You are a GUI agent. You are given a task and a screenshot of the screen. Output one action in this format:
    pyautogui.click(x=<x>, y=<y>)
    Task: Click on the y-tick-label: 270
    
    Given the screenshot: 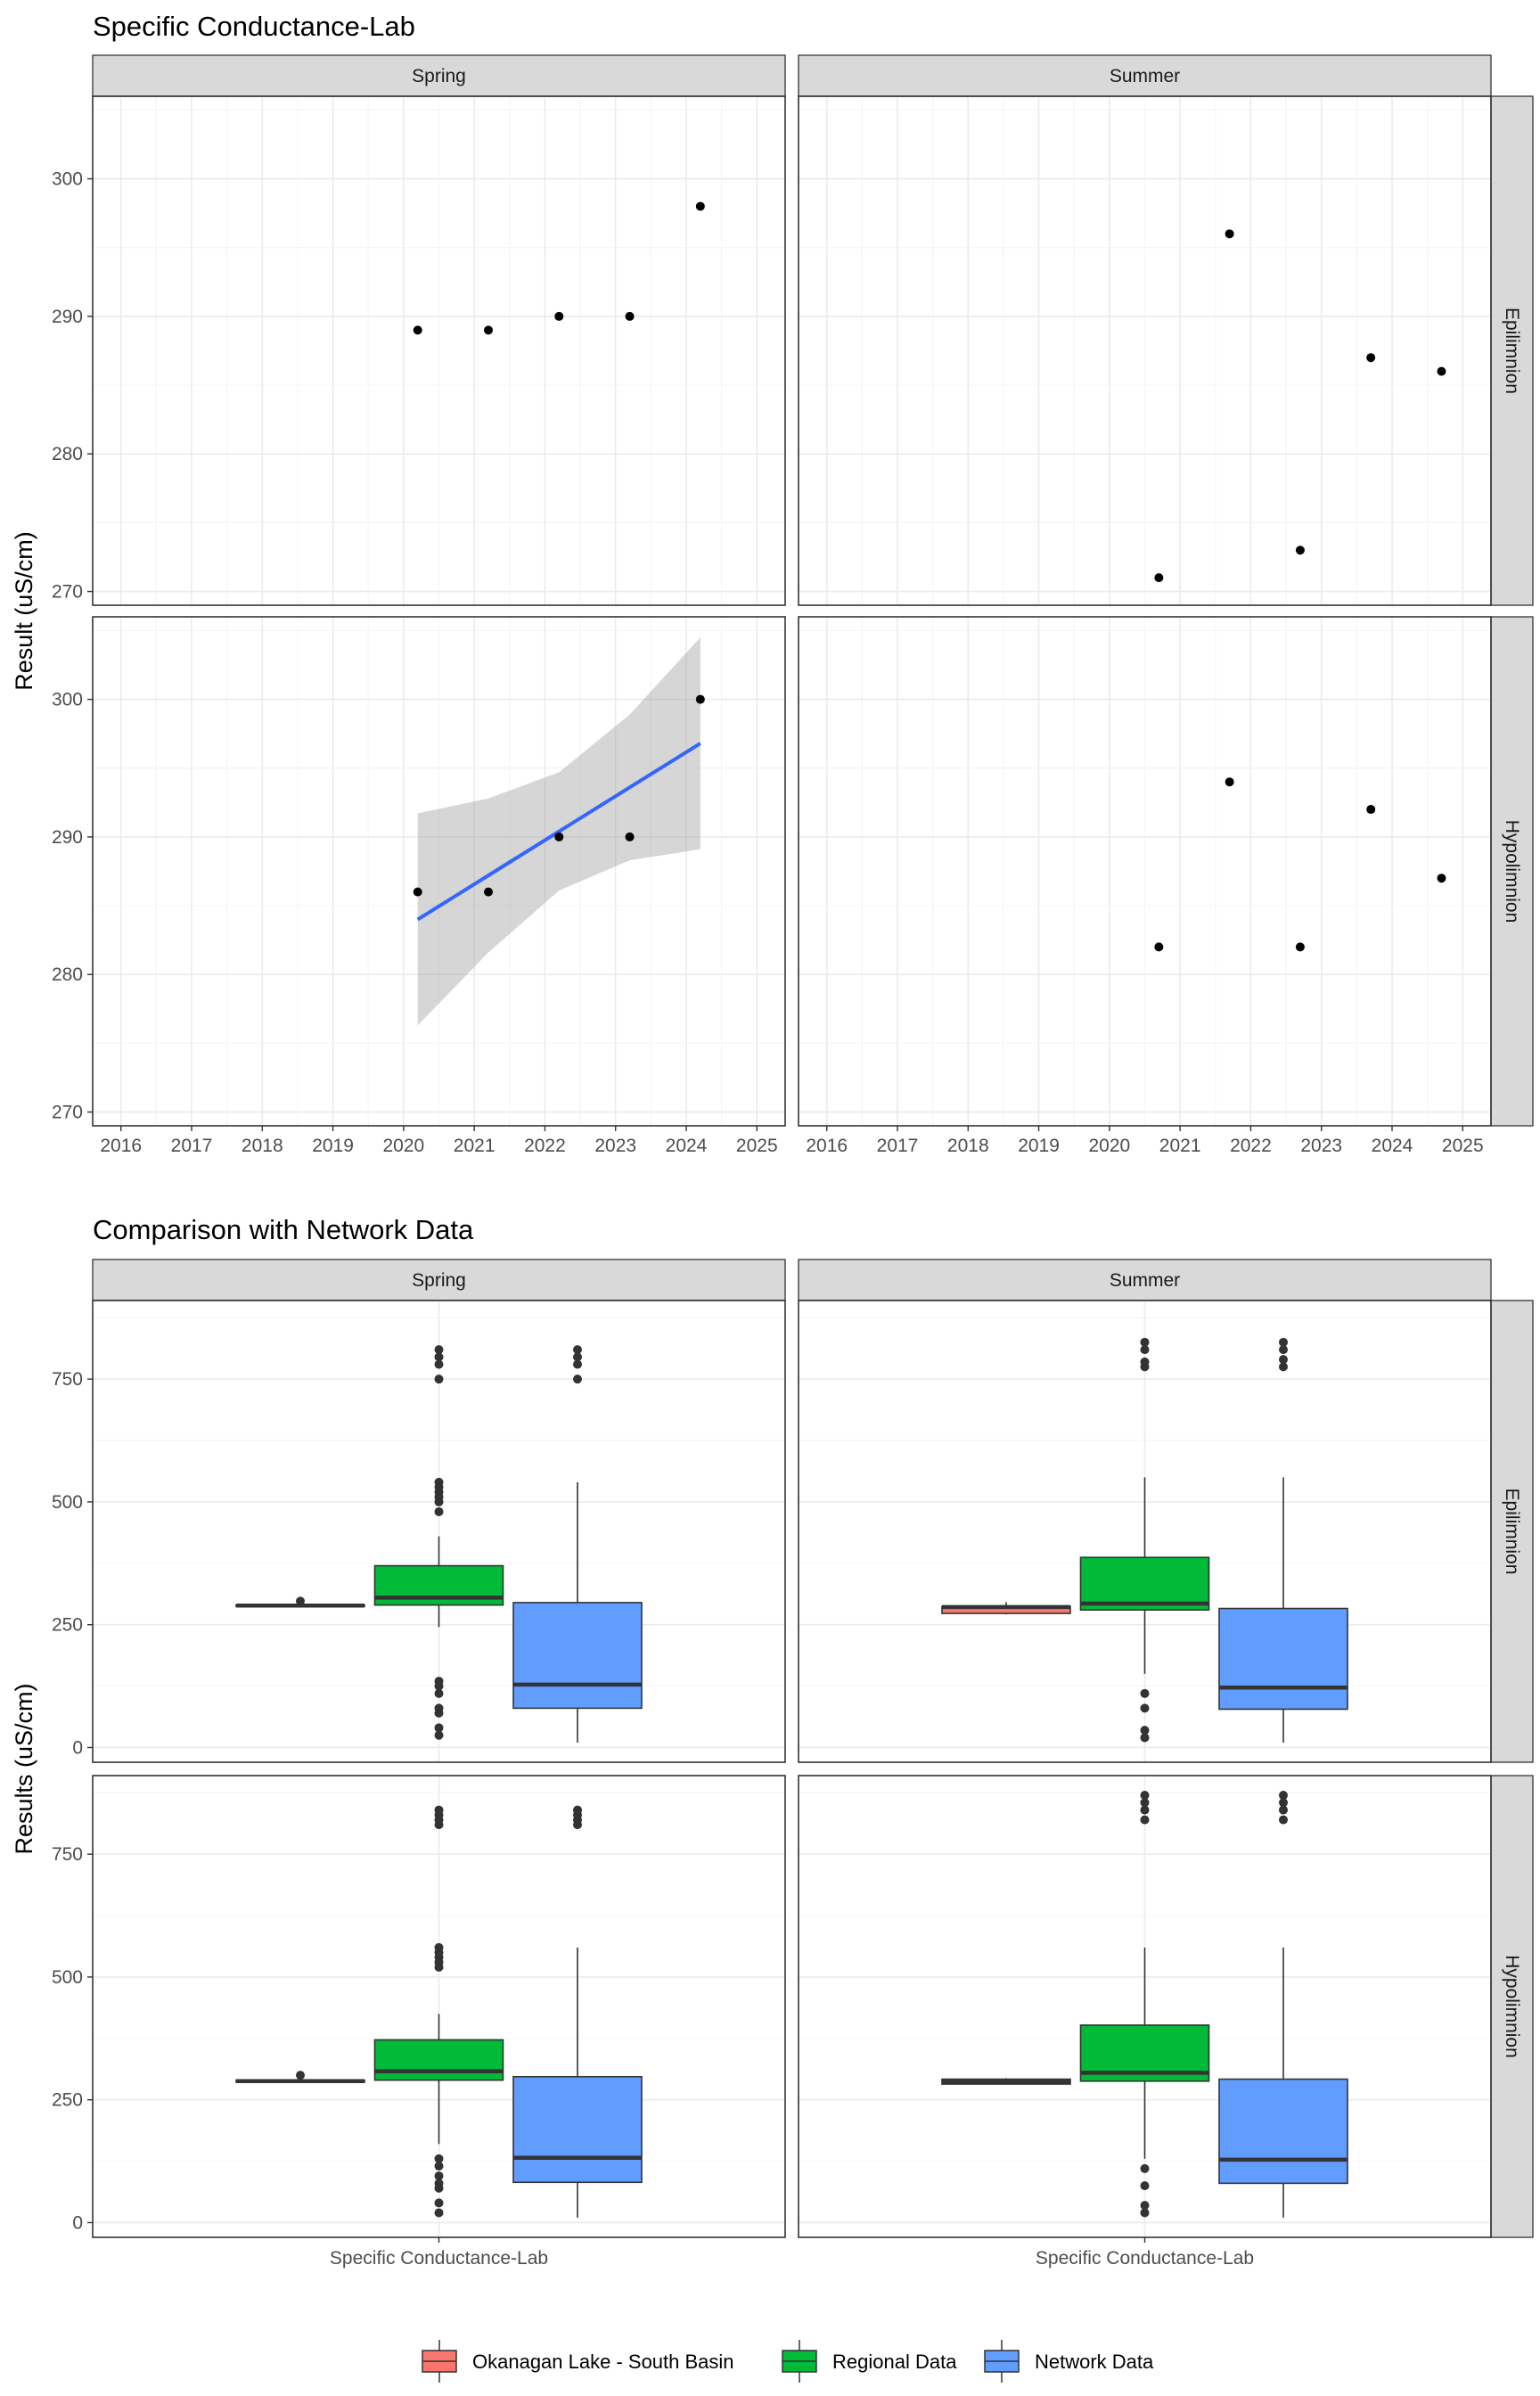 What is the action you would take?
    pyautogui.click(x=67, y=592)
    